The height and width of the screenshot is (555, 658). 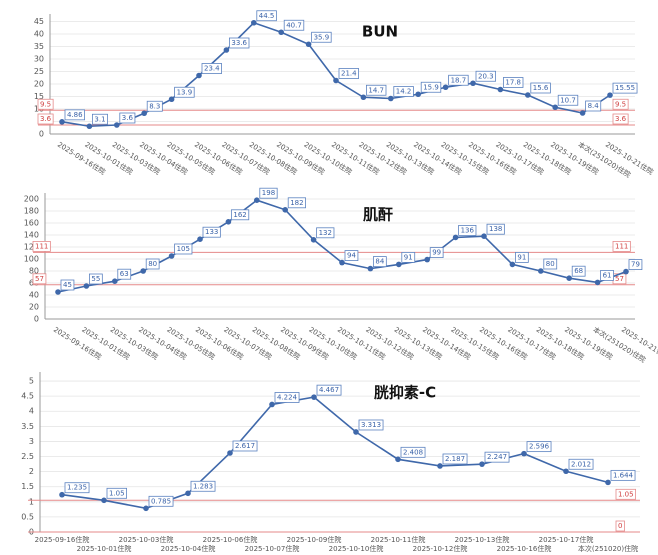 What do you see at coordinates (34, 271) in the screenshot?
I see `y-tick-label: 80` at bounding box center [34, 271].